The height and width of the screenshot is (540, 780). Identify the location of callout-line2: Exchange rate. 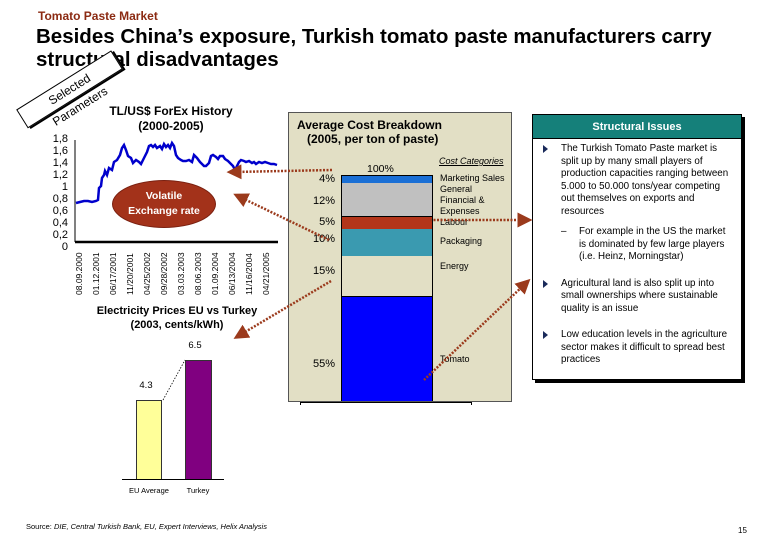
(164, 211).